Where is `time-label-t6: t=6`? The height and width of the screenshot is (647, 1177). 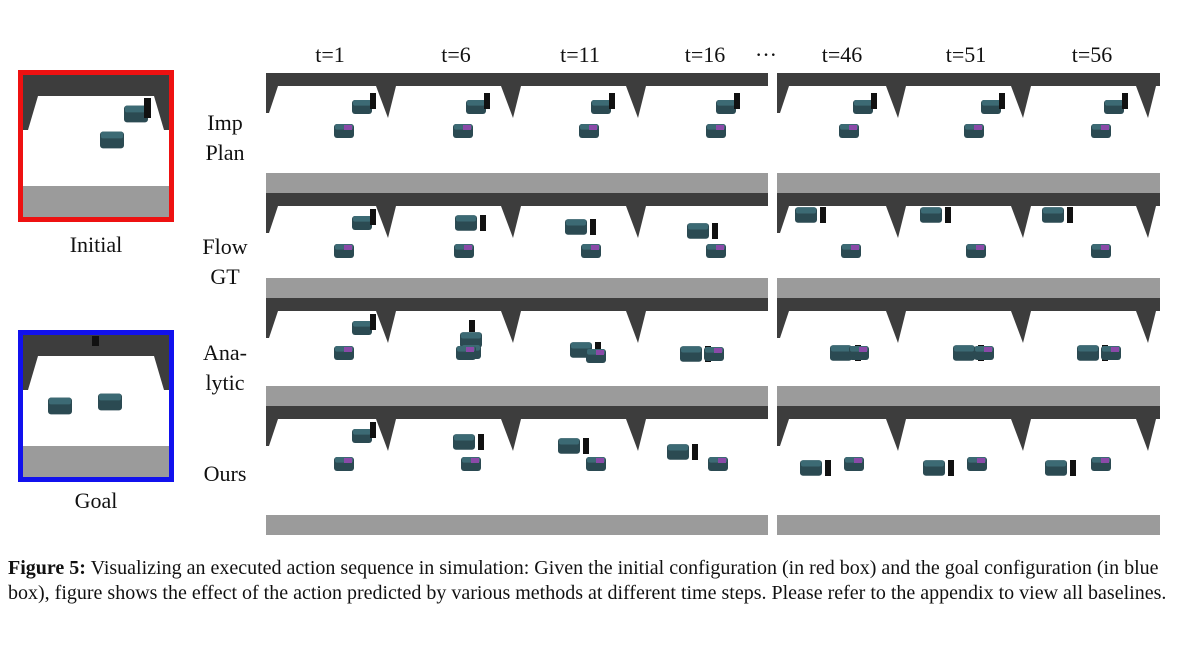 time-label-t6: t=6 is located at coordinates (456, 54).